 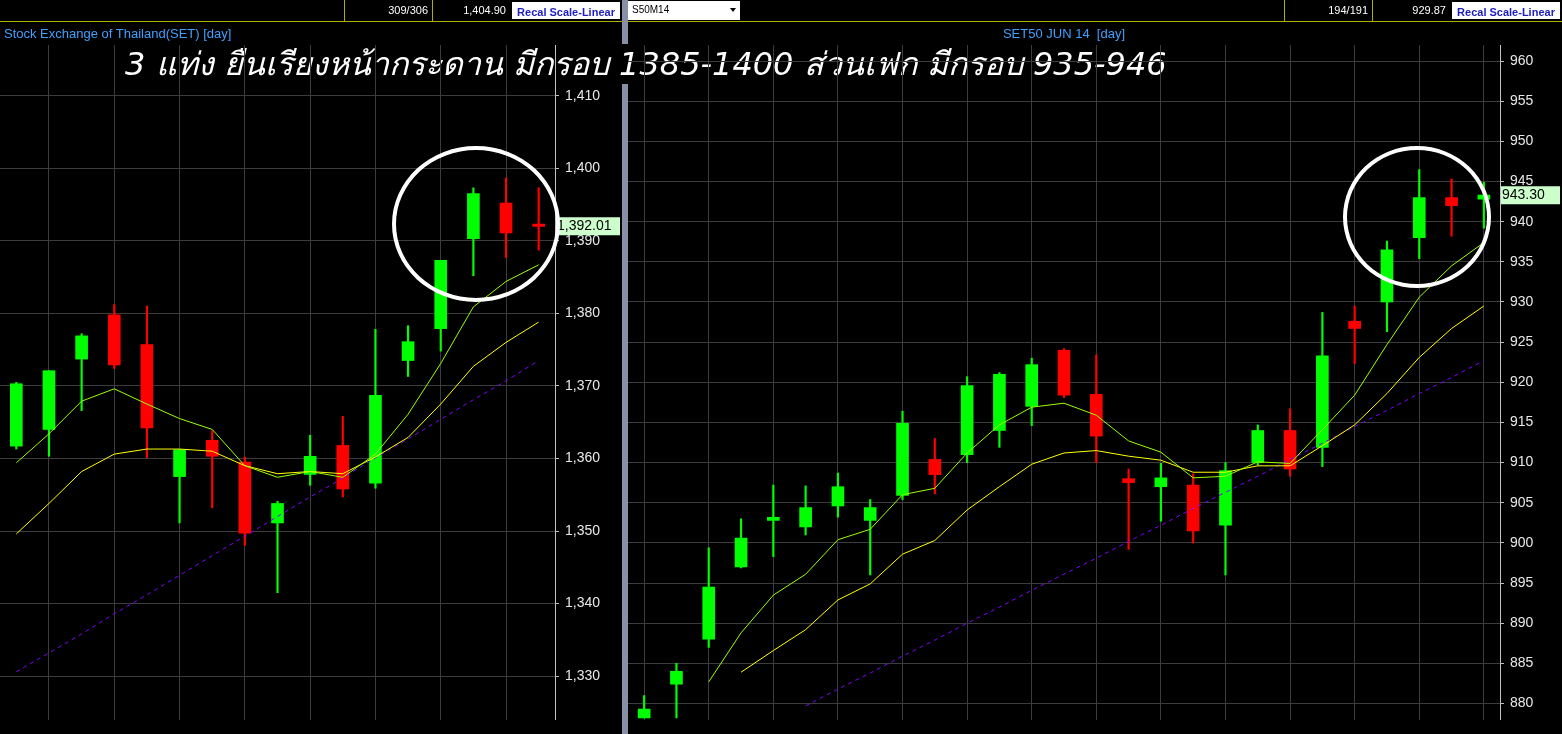 I want to click on text: S50M14, so click(x=684, y=10).